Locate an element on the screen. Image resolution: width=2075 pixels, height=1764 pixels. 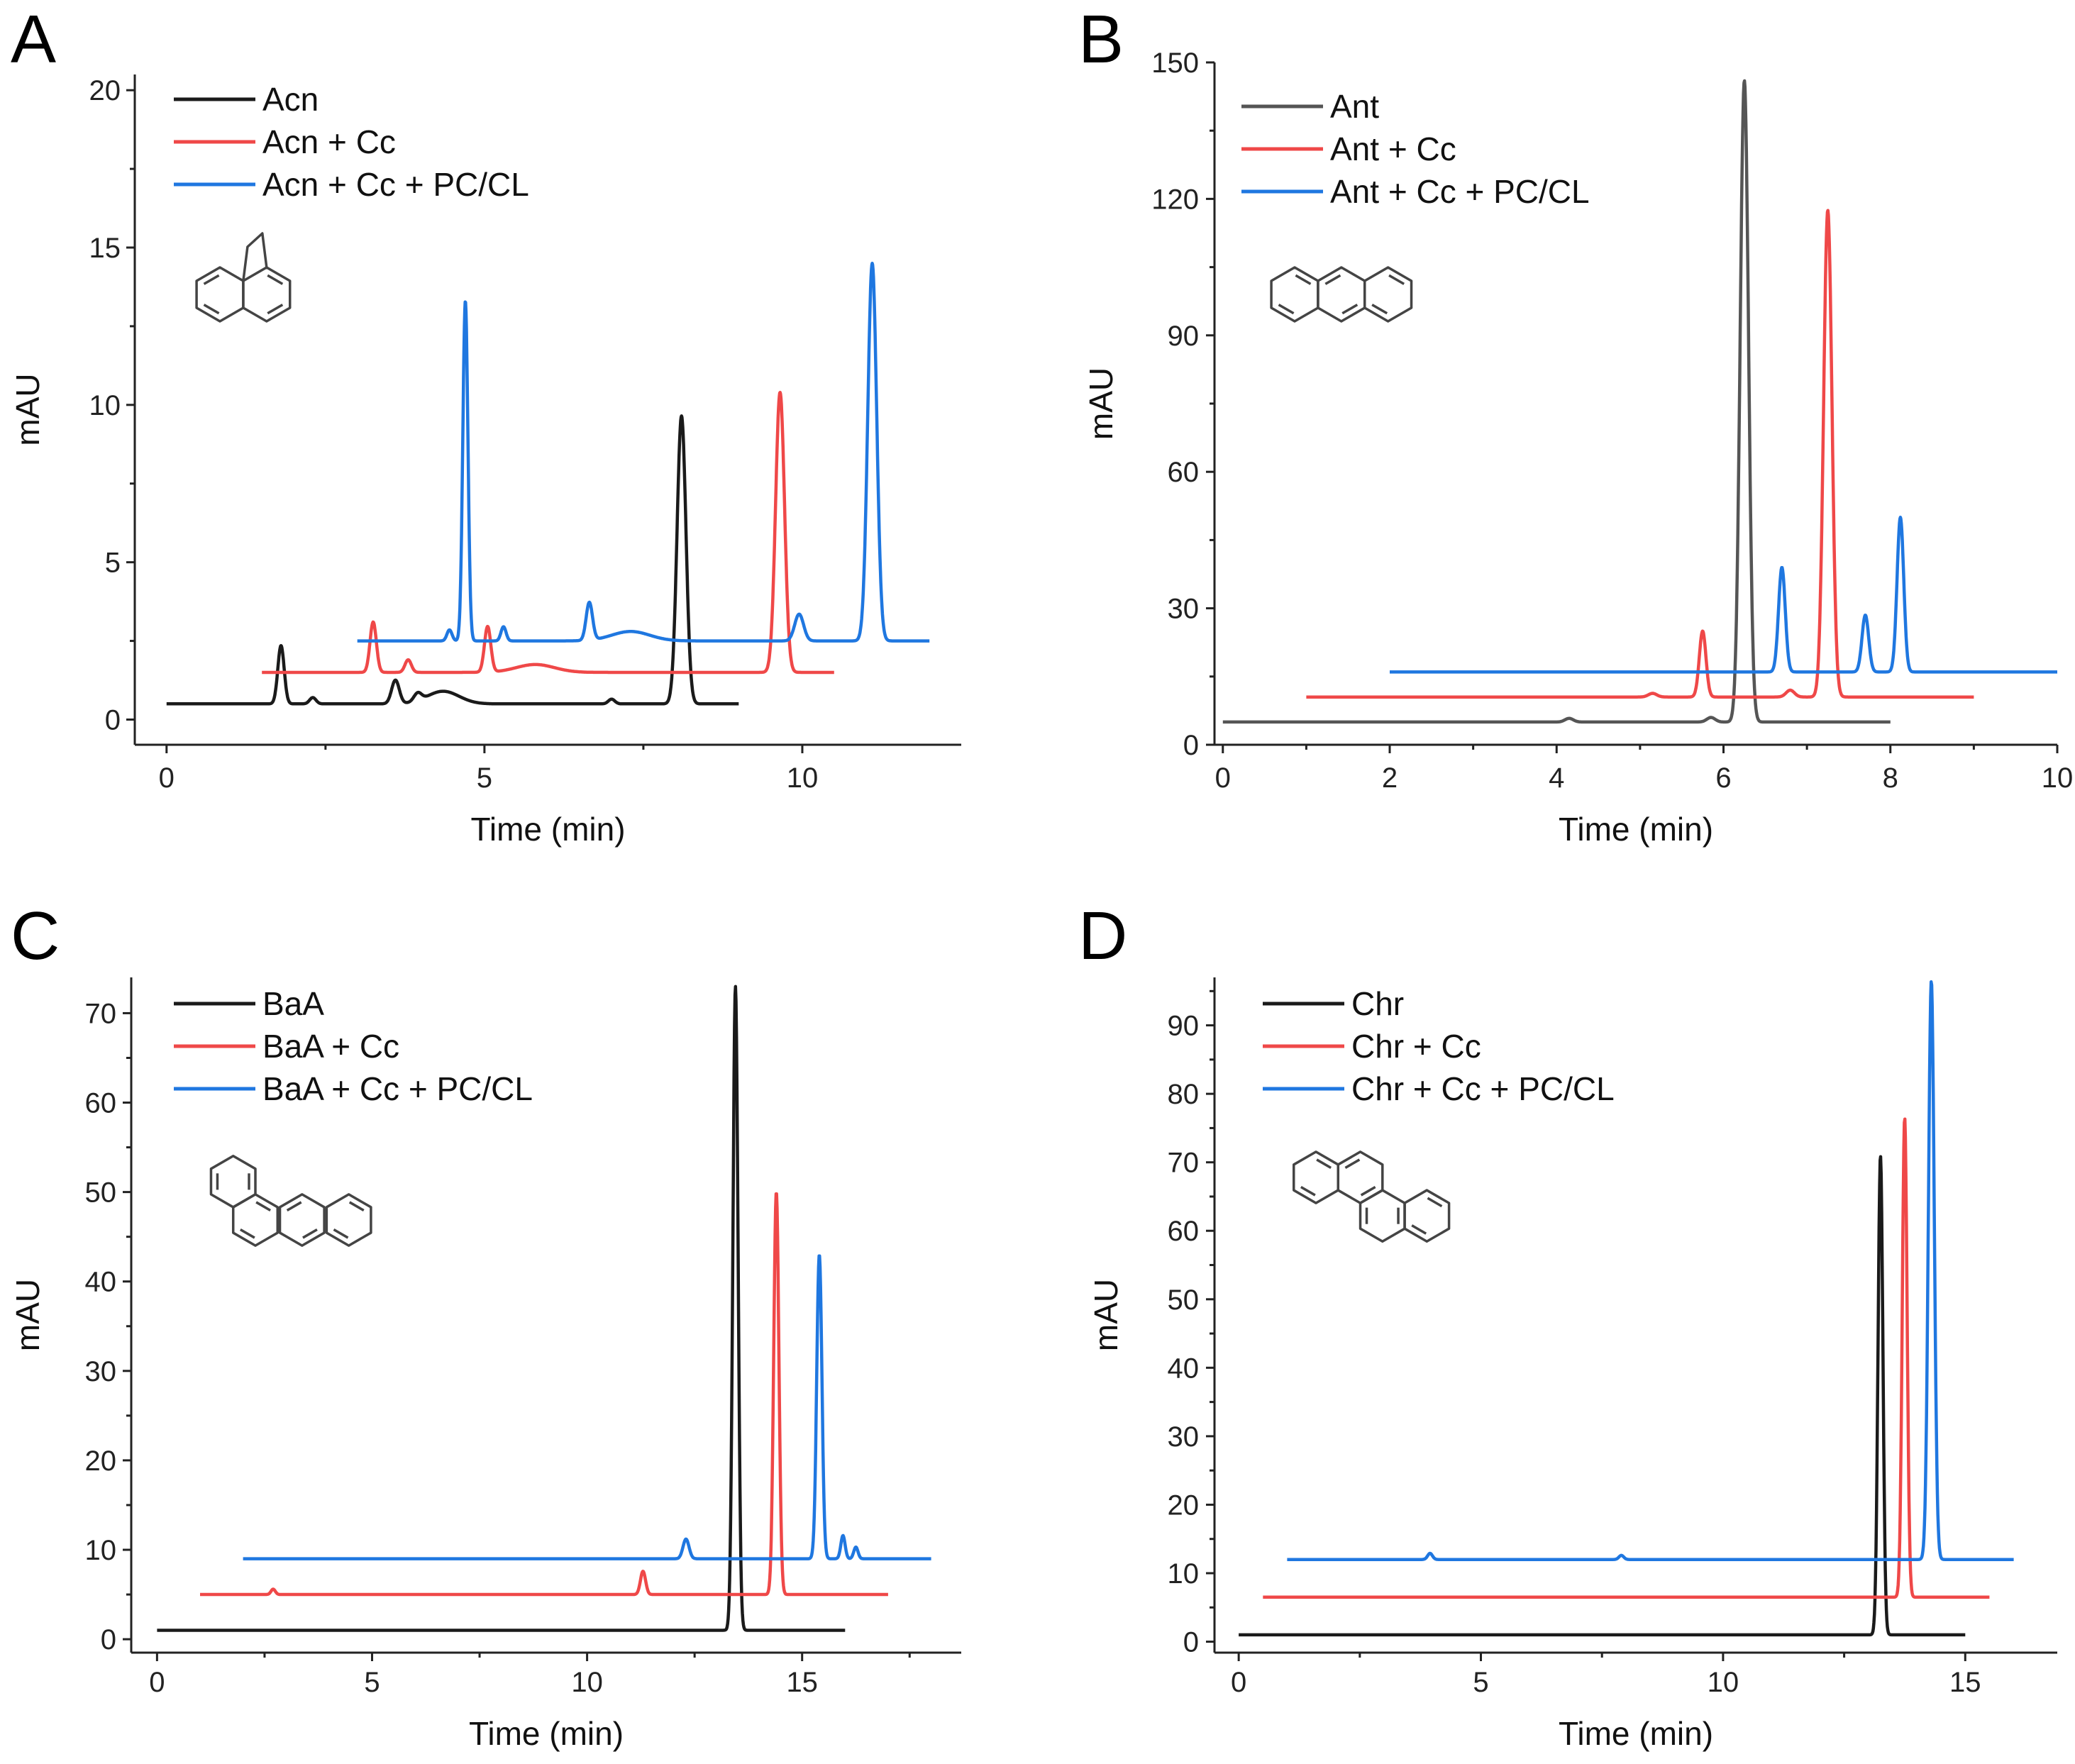
x-tick-label: 4 is located at coordinates (1556, 778).